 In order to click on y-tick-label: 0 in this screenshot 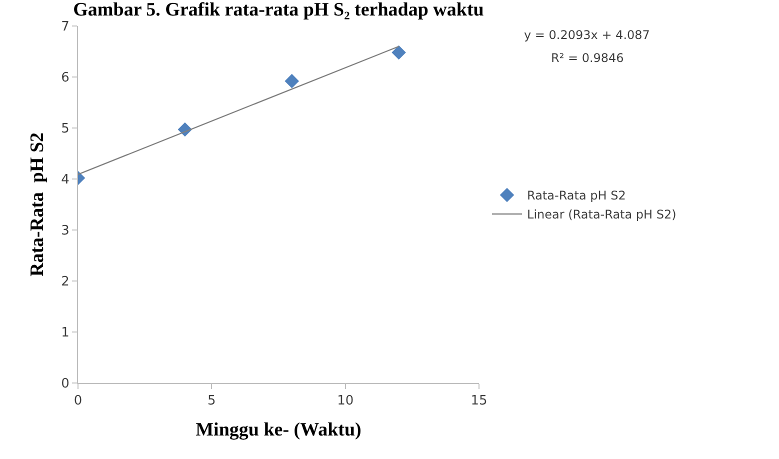, I will do `click(65, 384)`.